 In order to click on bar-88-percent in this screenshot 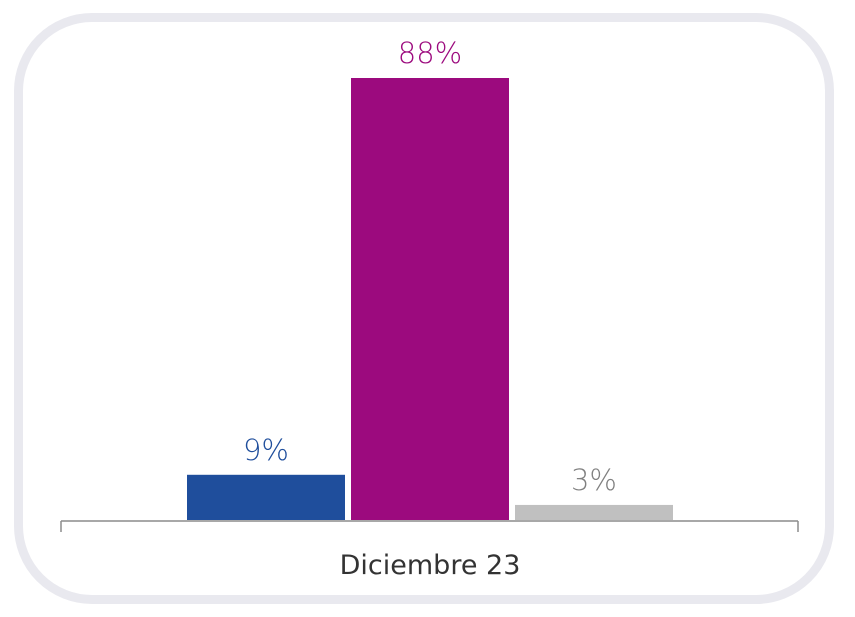, I will do `click(430, 299)`.